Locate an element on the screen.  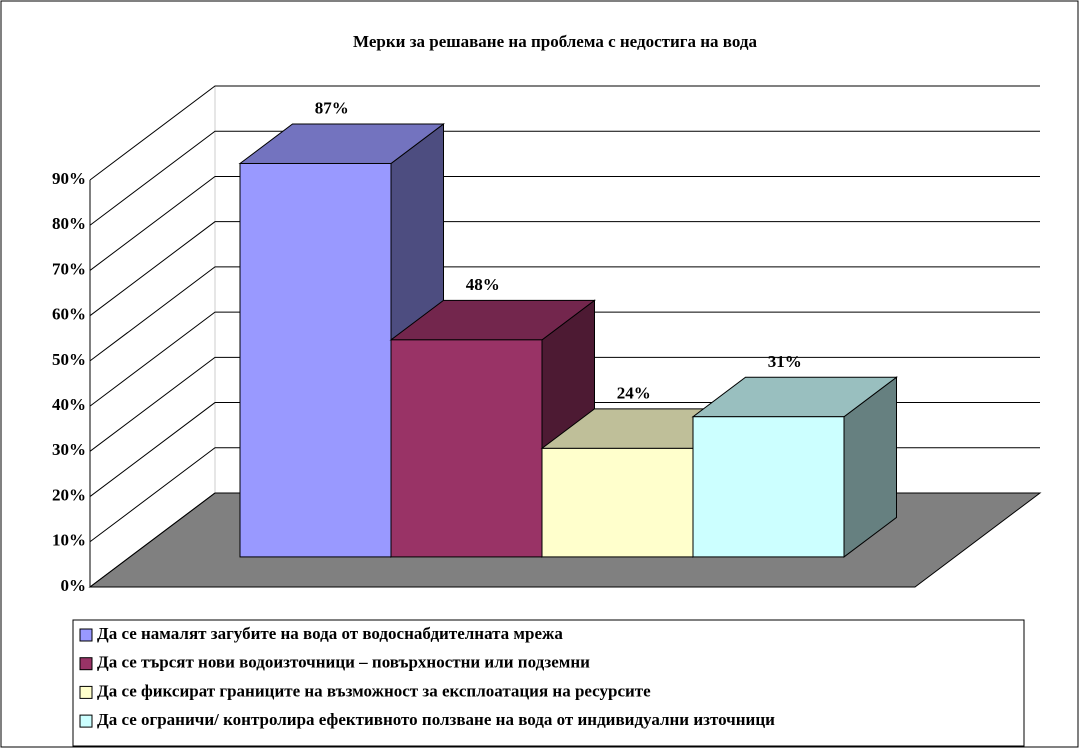
data-label: 87% is located at coordinates (332, 108).